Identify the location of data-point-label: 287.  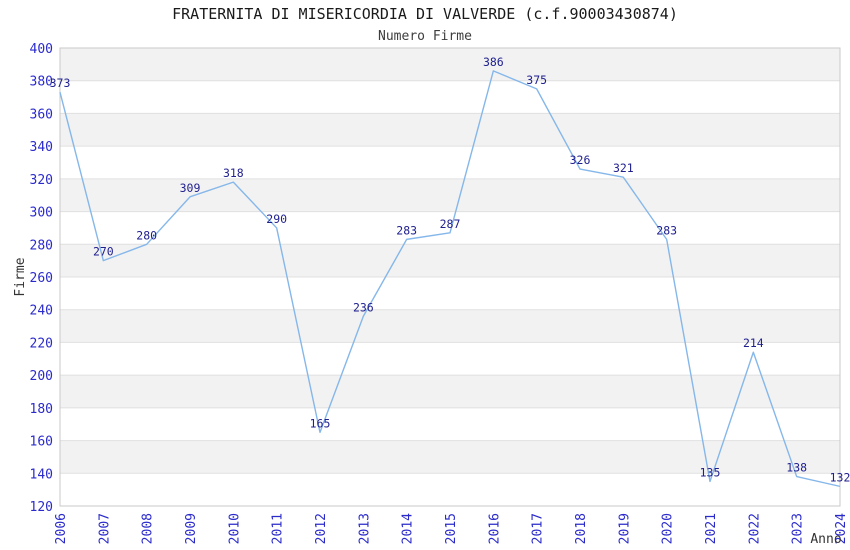
(450, 224).